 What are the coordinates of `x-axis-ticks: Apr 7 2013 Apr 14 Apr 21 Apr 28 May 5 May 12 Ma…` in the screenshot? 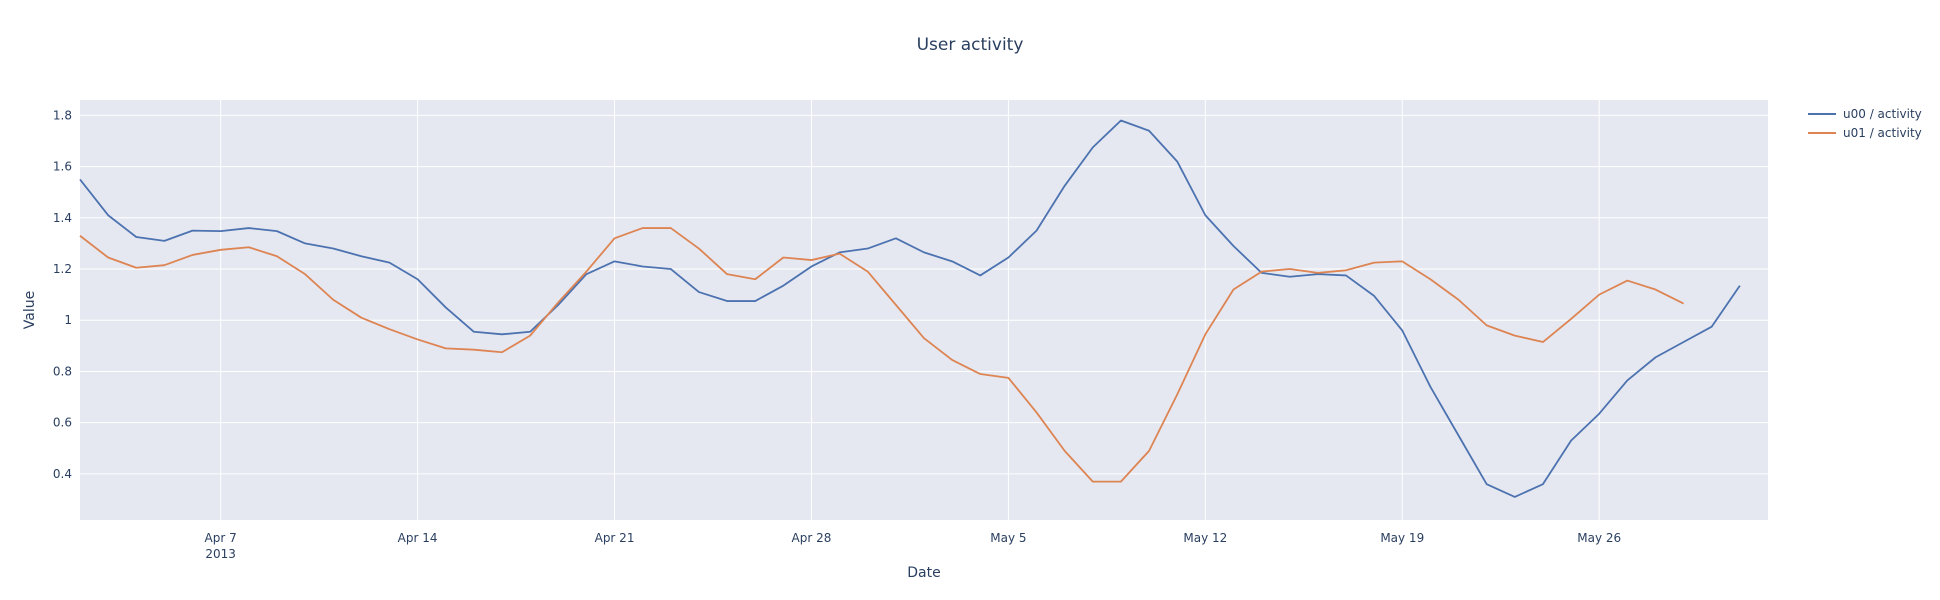 It's located at (913, 546).